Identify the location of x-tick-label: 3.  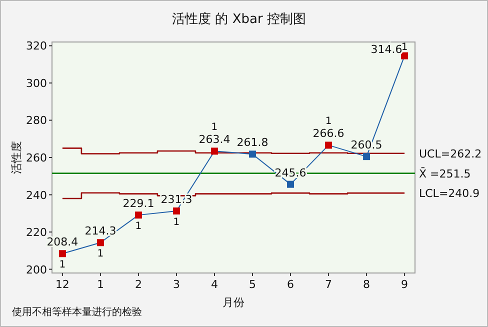
(176, 284).